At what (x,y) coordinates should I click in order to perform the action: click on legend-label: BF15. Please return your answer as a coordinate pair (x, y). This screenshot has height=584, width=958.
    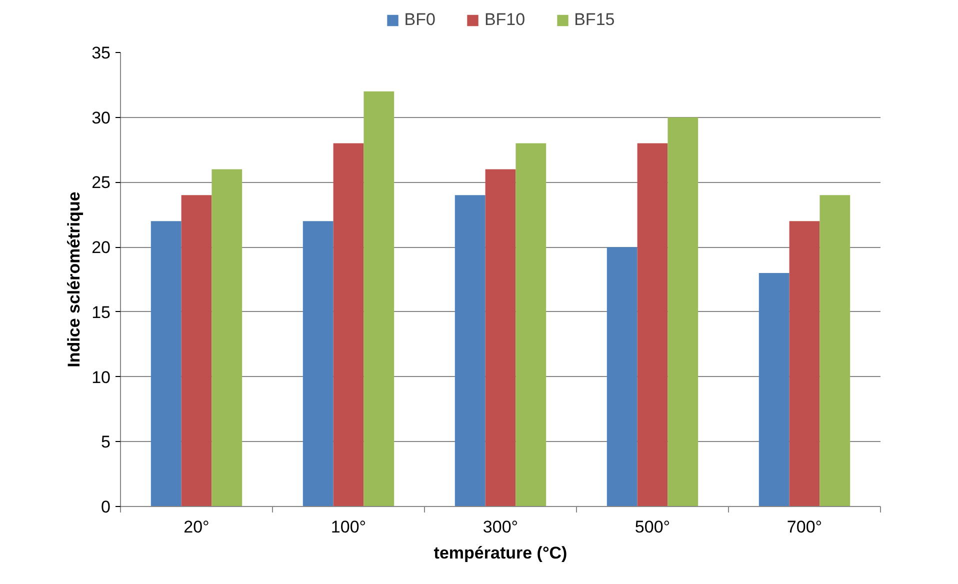
    Looking at the image, I should click on (594, 20).